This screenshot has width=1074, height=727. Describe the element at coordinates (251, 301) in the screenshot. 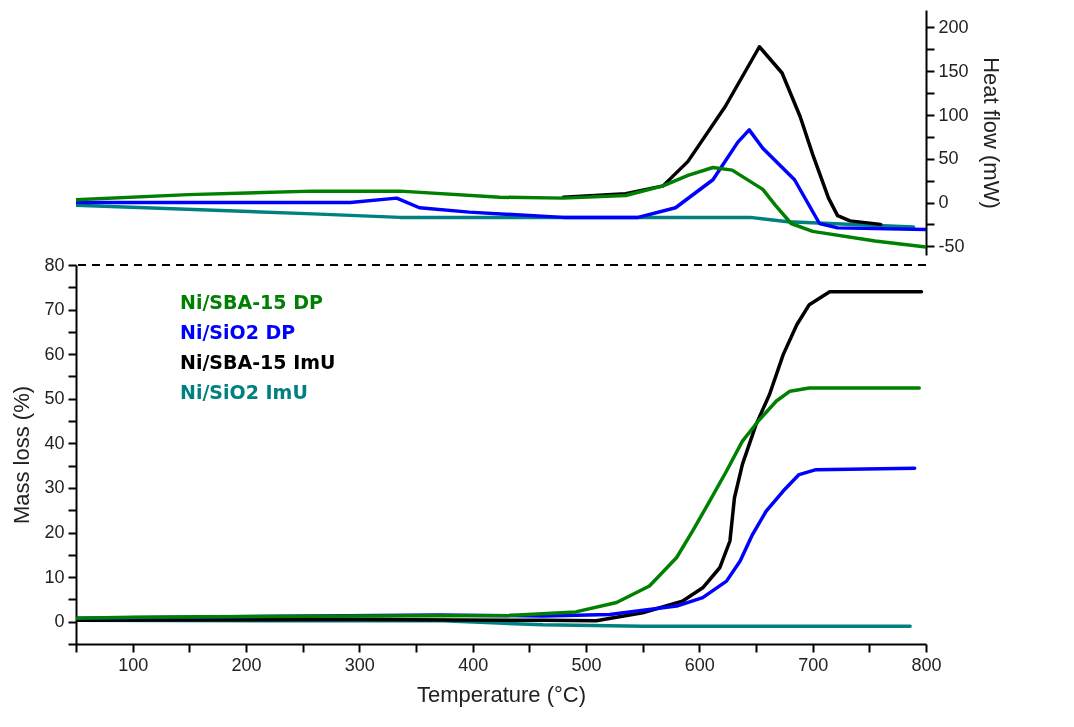

I see `text: Ni/SBA-15 DP` at that location.